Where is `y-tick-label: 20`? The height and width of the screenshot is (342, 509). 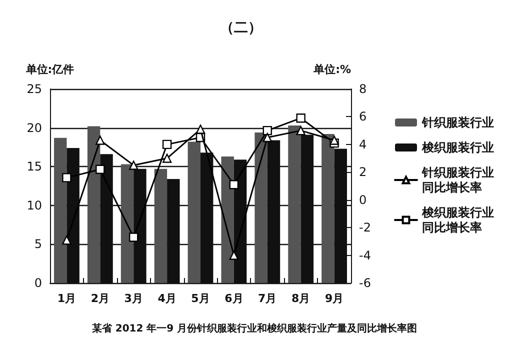
y-tick-label: 20 is located at coordinates (34, 127).